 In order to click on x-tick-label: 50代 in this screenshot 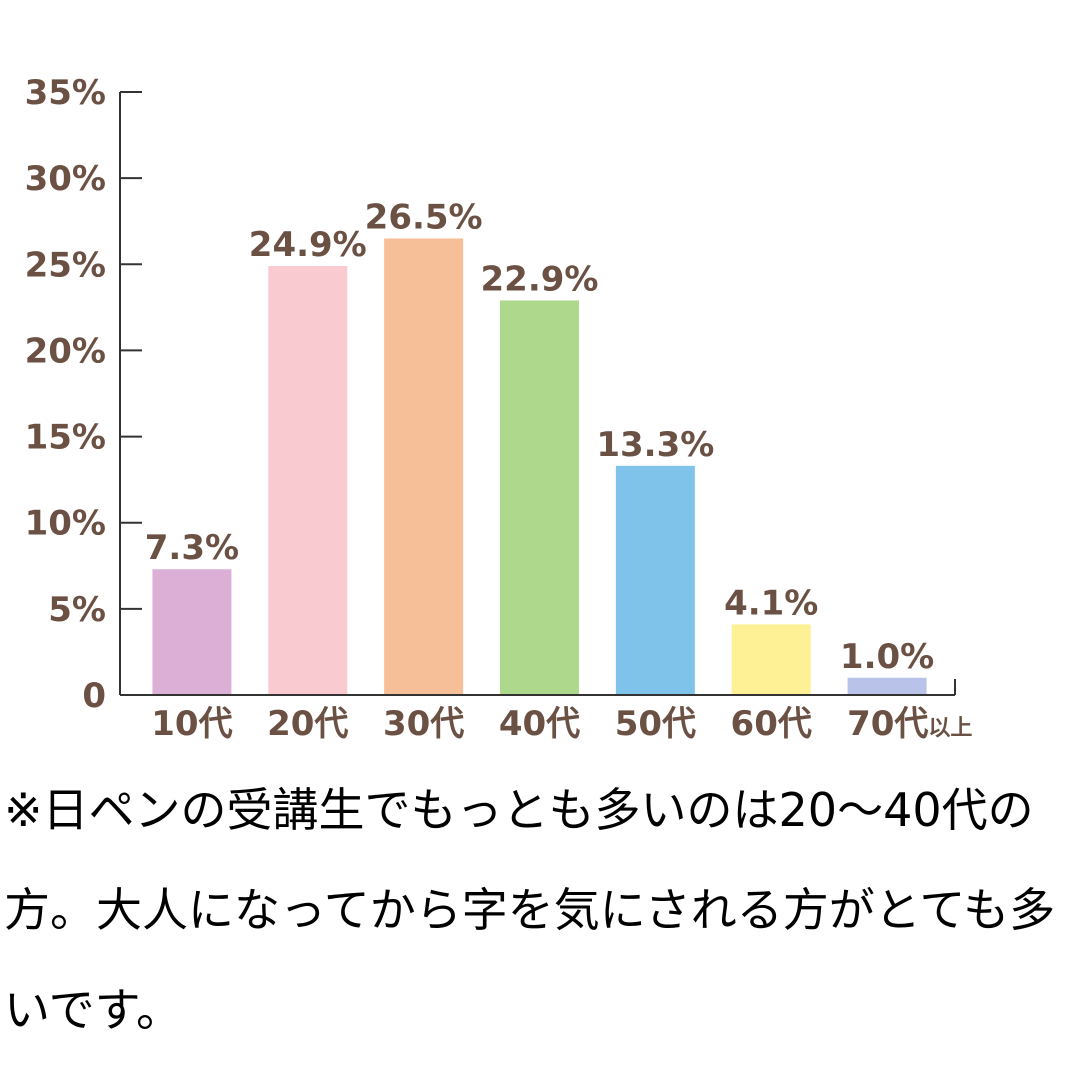, I will do `click(655, 724)`.